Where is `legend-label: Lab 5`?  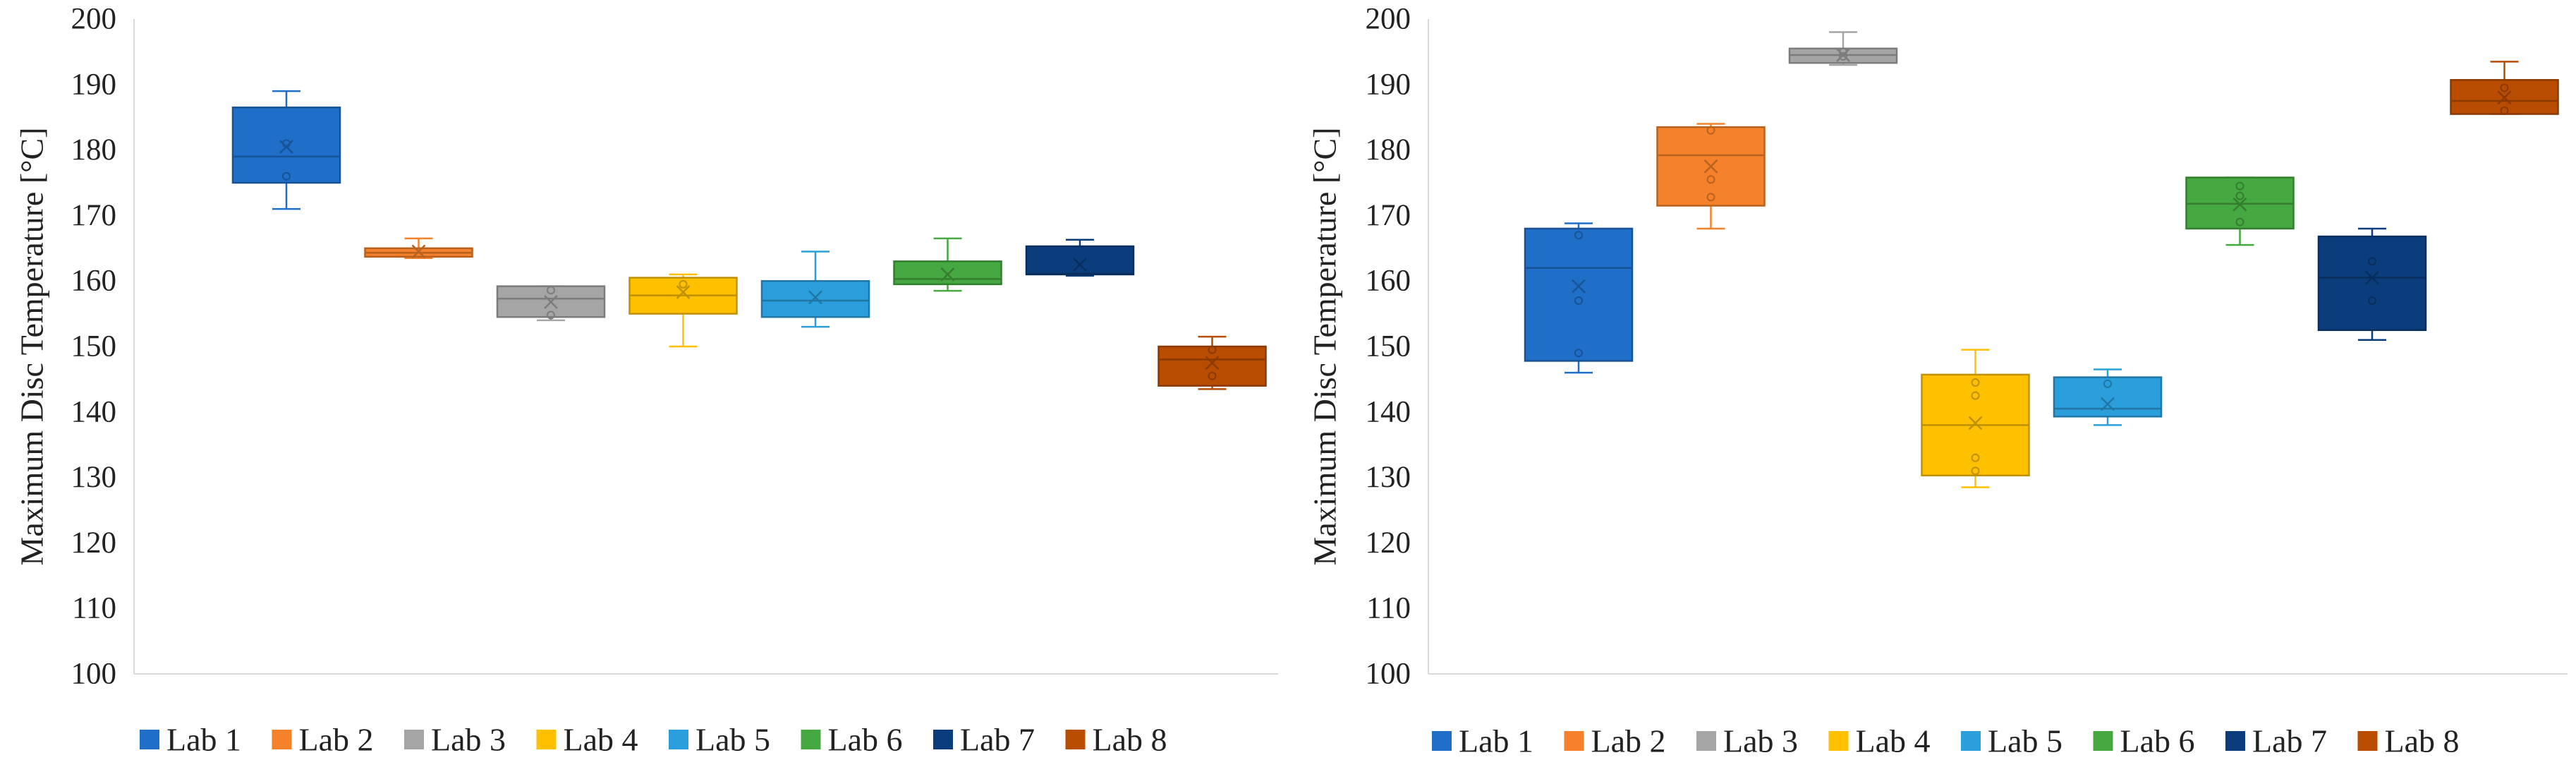 legend-label: Lab 5 is located at coordinates (2025, 741).